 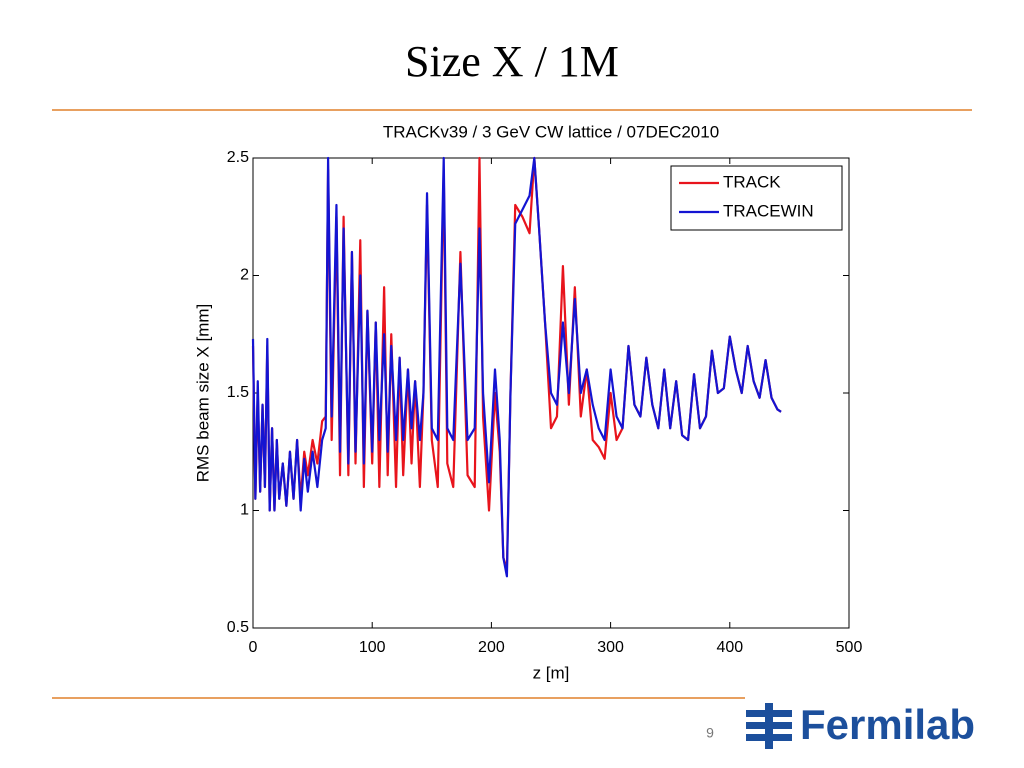 I want to click on y-tick-label: 1.5, so click(x=238, y=392).